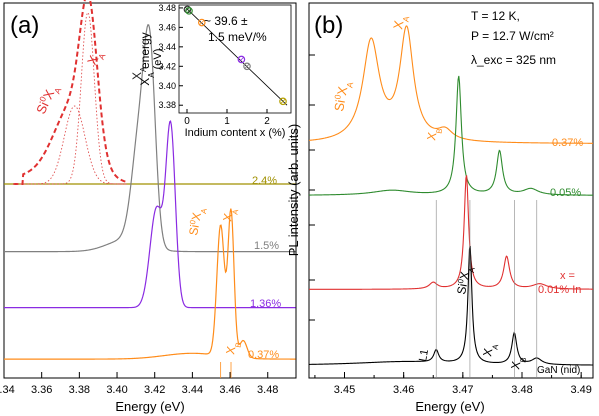 This screenshot has width=599, height=416. Describe the element at coordinates (264, 181) in the screenshot. I see `series-label: 2.4%` at that location.